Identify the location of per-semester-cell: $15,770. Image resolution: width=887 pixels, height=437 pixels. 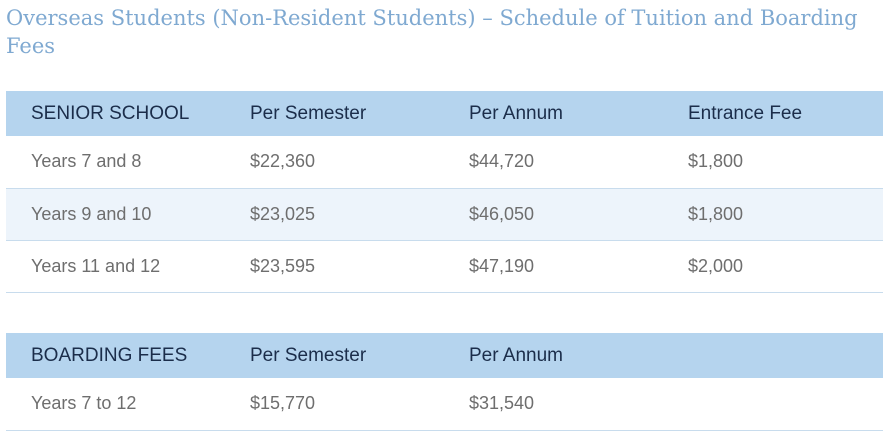
(334, 404).